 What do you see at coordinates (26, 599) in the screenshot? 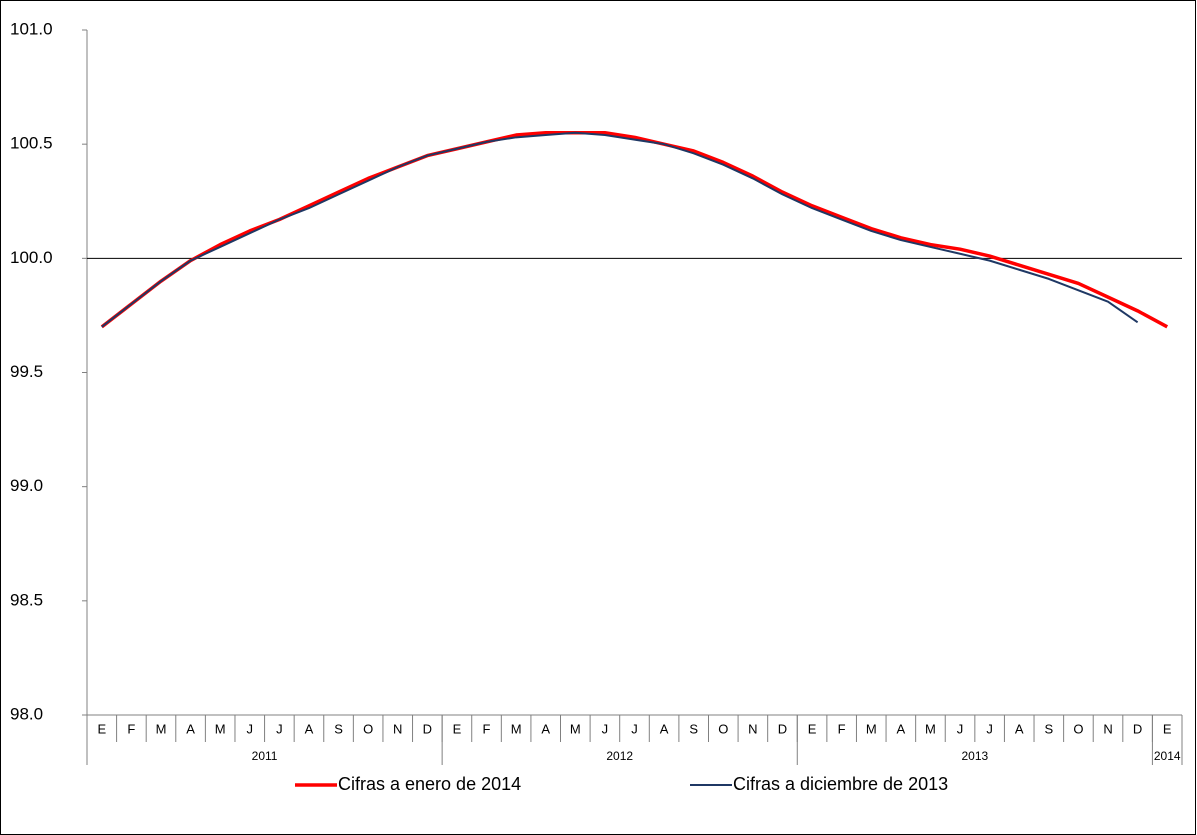
I see `y-tick-label: 98.5` at bounding box center [26, 599].